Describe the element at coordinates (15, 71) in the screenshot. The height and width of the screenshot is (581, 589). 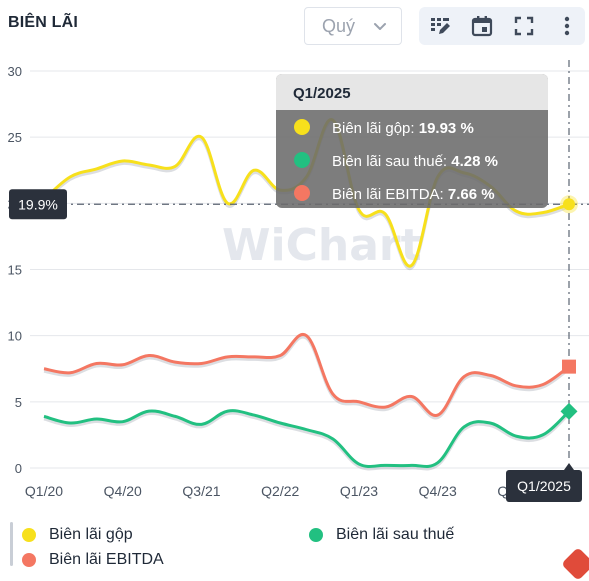
I see `y-tick-label: 30` at that location.